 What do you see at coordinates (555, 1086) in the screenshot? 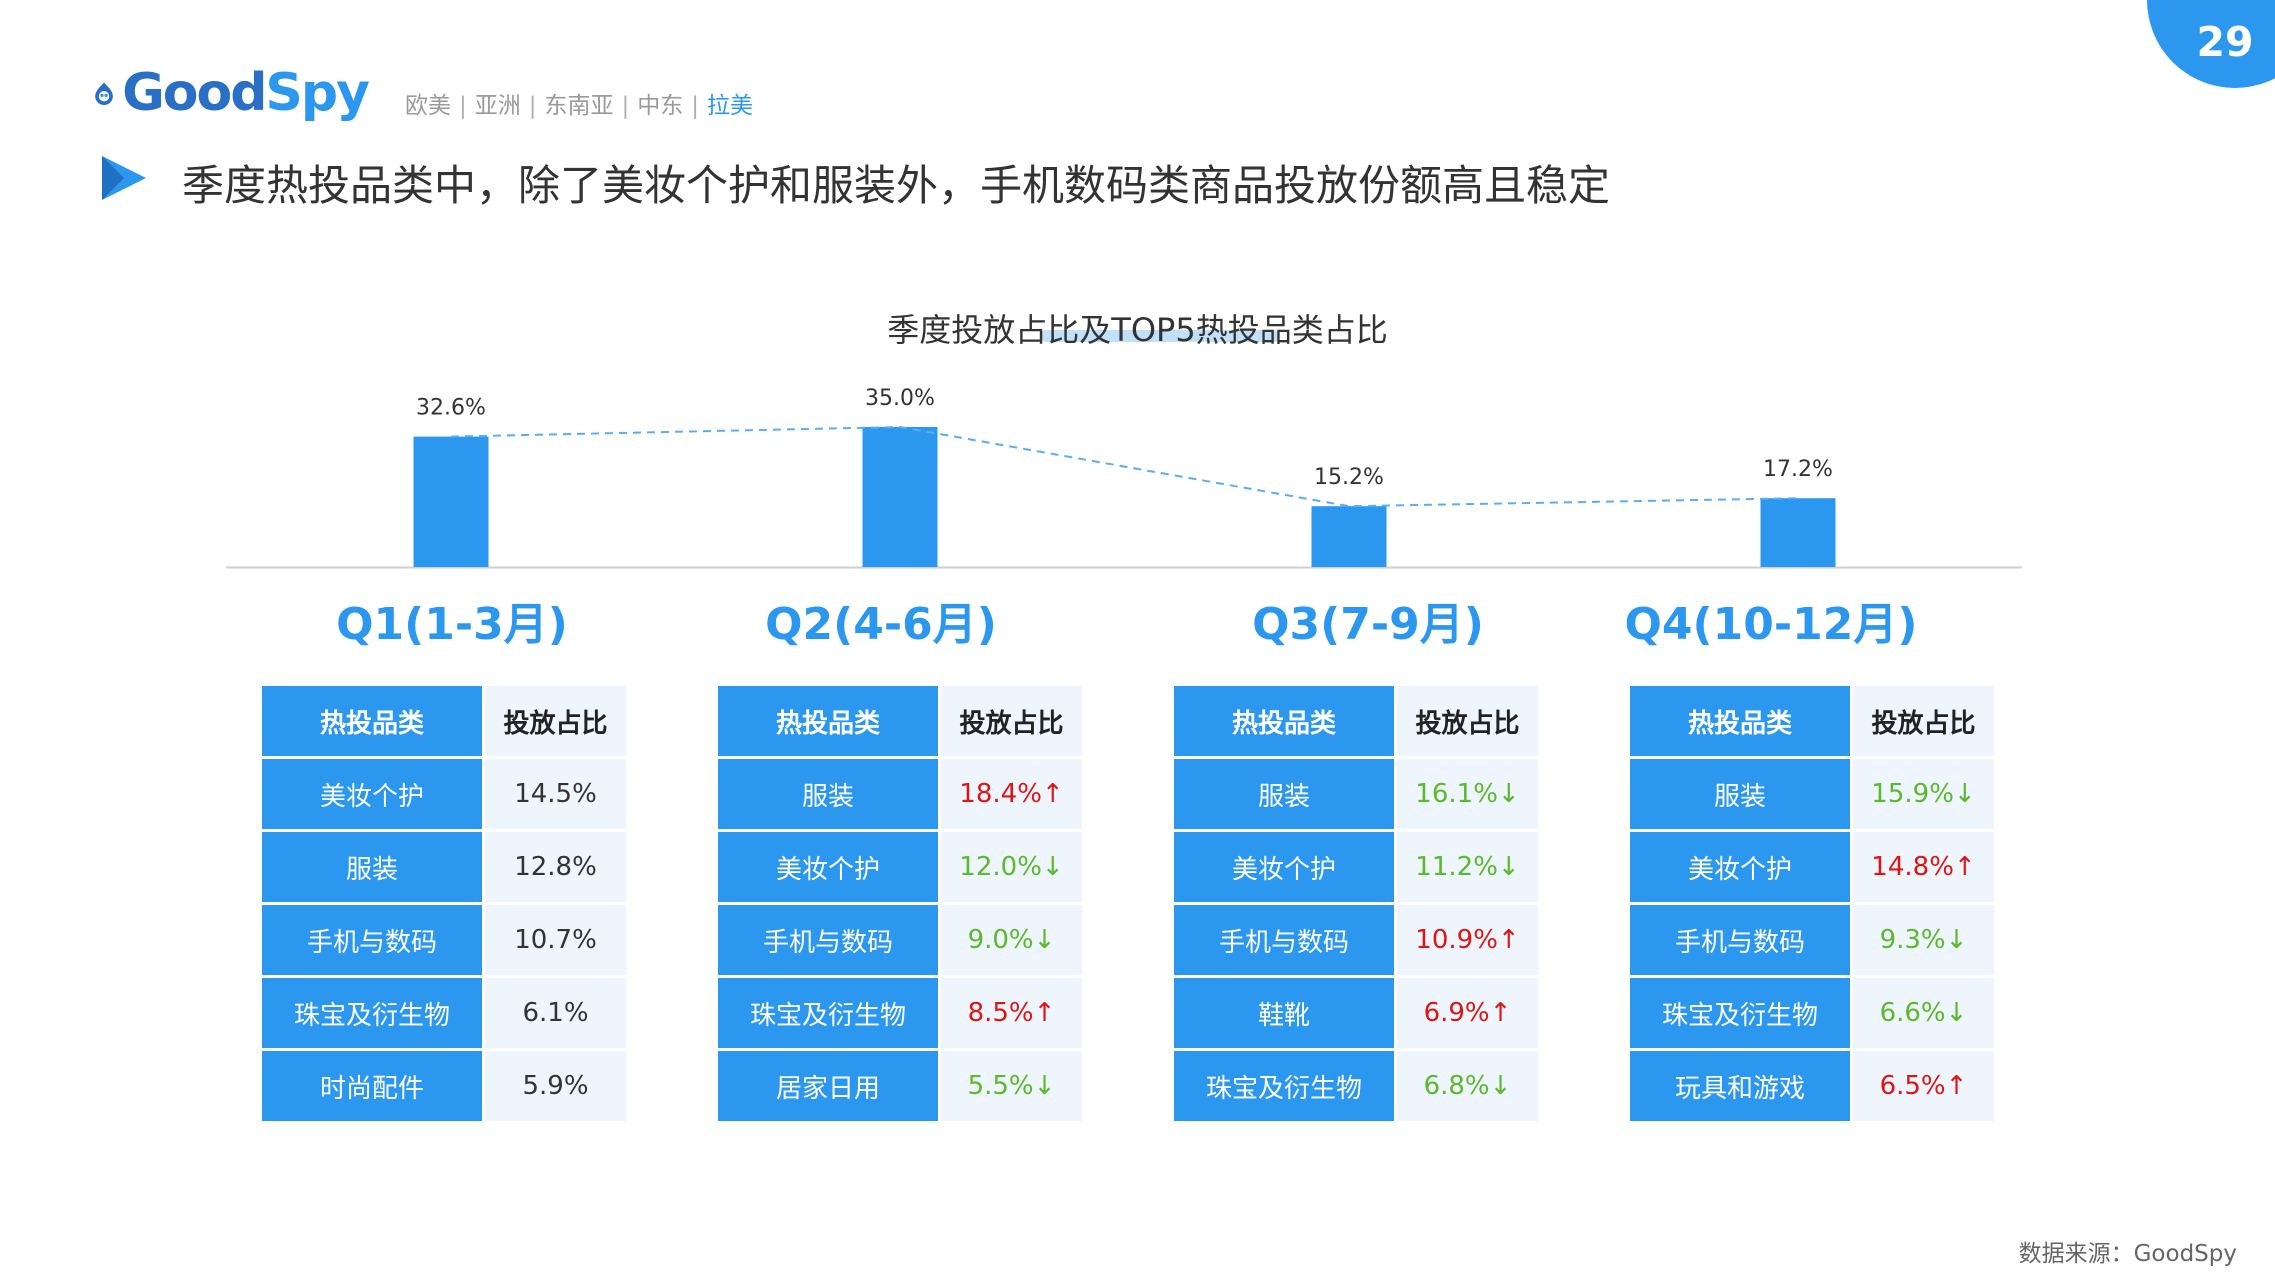
I see `share-cell: 5.9%` at bounding box center [555, 1086].